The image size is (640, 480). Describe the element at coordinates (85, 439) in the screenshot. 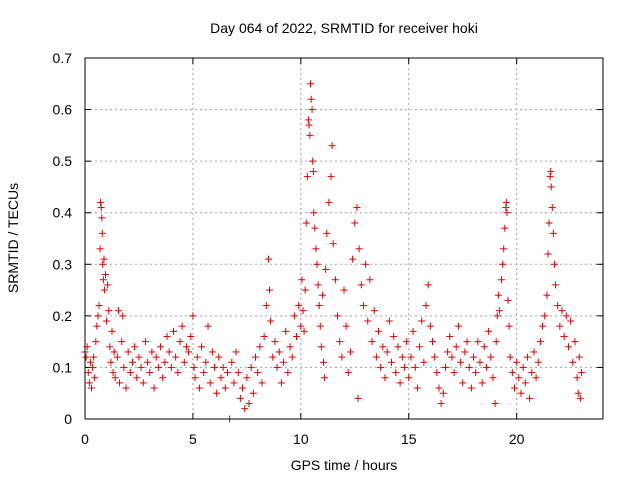

I see `x-tick-label: 0` at that location.